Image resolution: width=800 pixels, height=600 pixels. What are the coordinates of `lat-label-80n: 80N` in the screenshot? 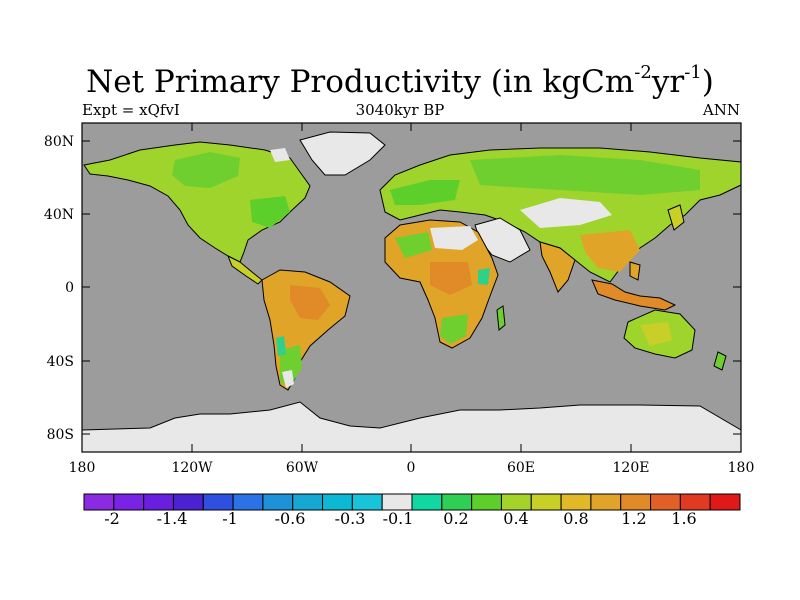 It's located at (58, 142).